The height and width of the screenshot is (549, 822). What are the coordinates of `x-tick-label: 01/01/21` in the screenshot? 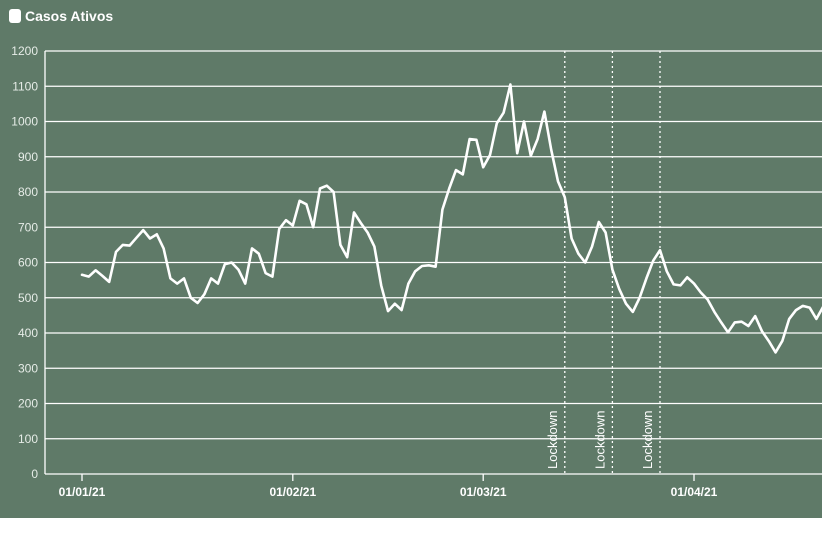 It's located at (82, 492).